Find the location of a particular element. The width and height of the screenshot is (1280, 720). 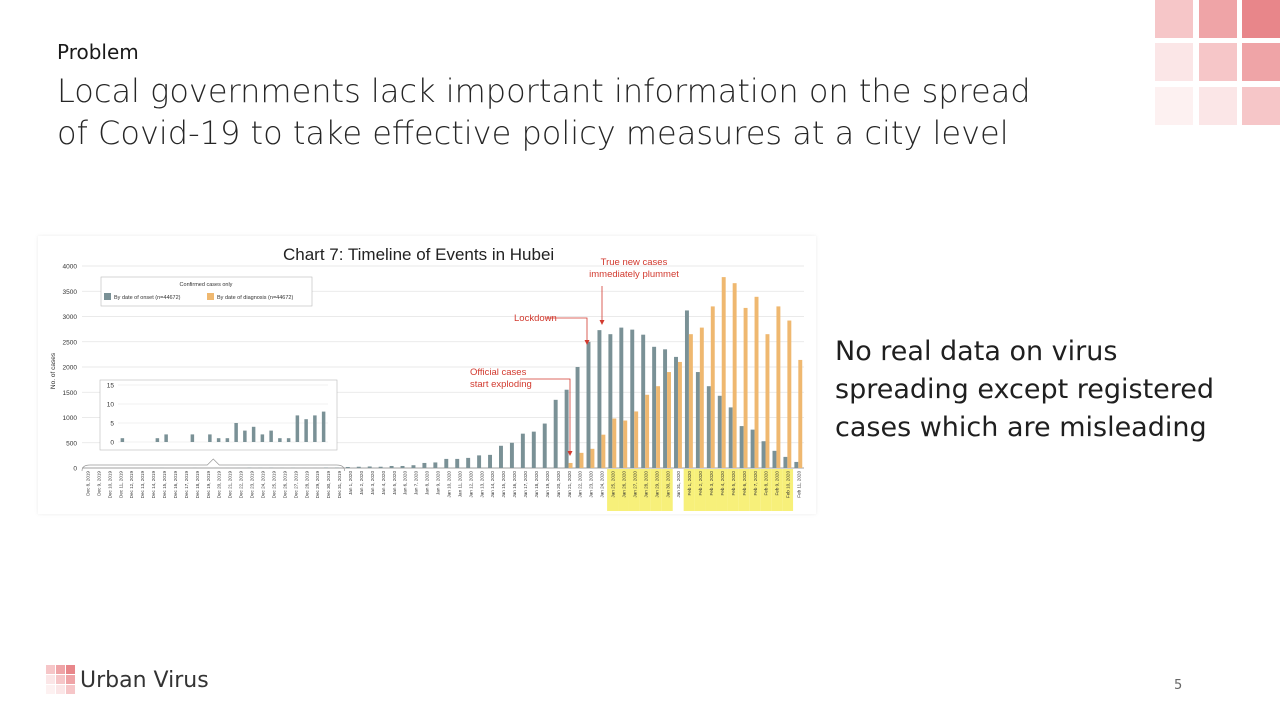

annotation-text: start exploding is located at coordinates (501, 384).